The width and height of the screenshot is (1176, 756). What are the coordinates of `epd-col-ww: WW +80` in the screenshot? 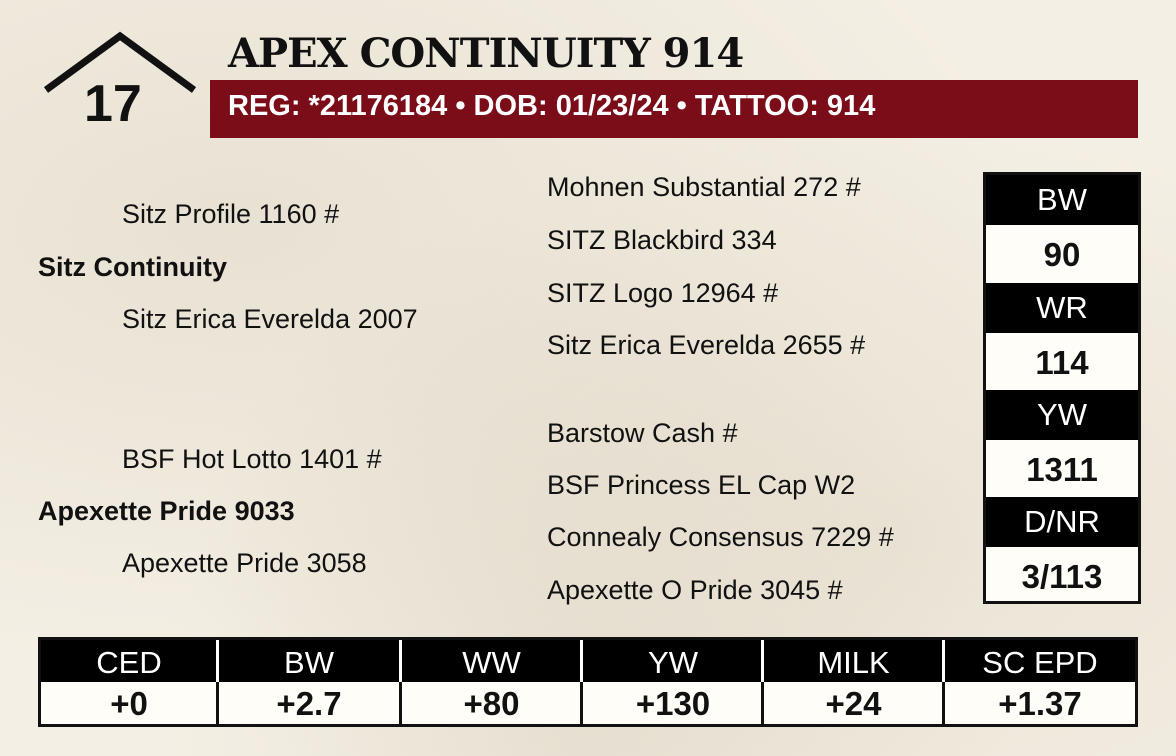 It's located at (491, 682).